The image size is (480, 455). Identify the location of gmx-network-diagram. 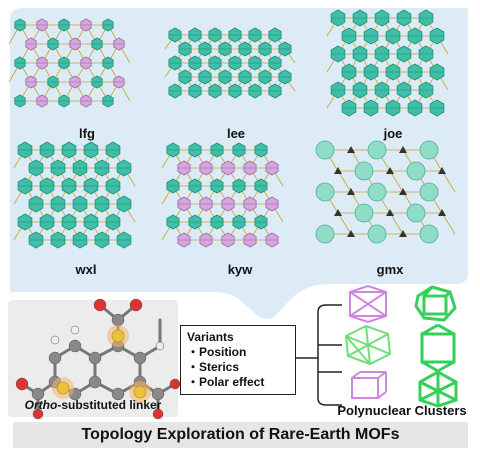
(385, 192).